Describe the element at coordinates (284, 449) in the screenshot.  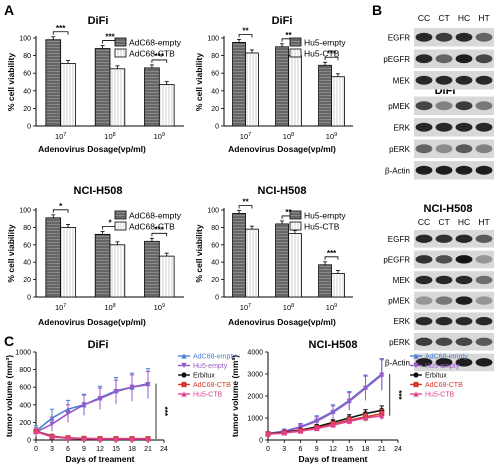
I see `c2-xtick-label-1: 3` at that location.